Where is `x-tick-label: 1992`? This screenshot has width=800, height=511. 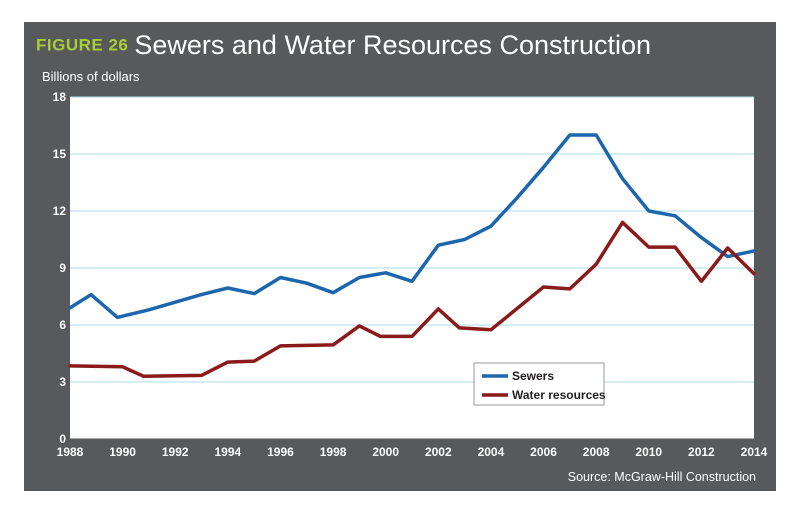
x-tick-label: 1992 is located at coordinates (175, 452).